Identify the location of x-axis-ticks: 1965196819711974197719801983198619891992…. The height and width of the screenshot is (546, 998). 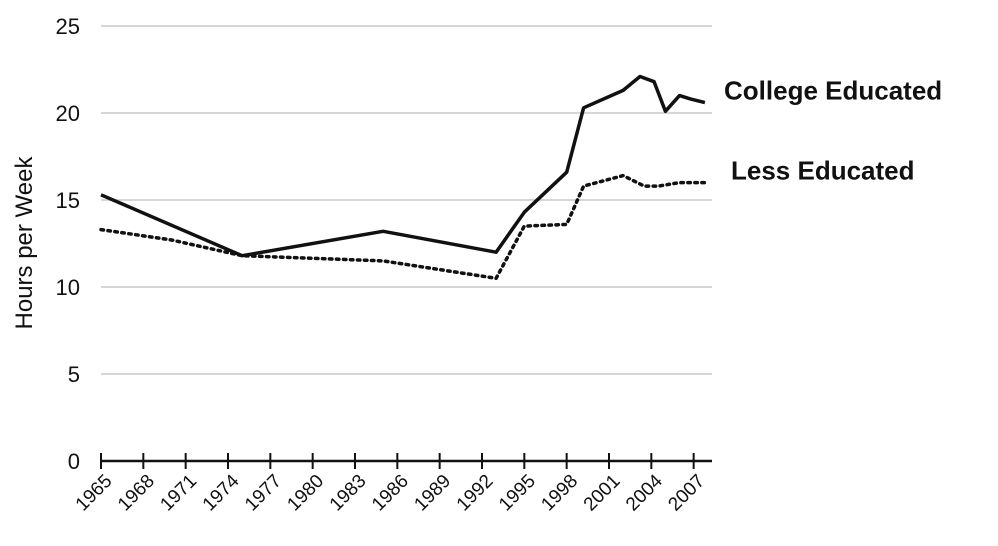
(390, 492).